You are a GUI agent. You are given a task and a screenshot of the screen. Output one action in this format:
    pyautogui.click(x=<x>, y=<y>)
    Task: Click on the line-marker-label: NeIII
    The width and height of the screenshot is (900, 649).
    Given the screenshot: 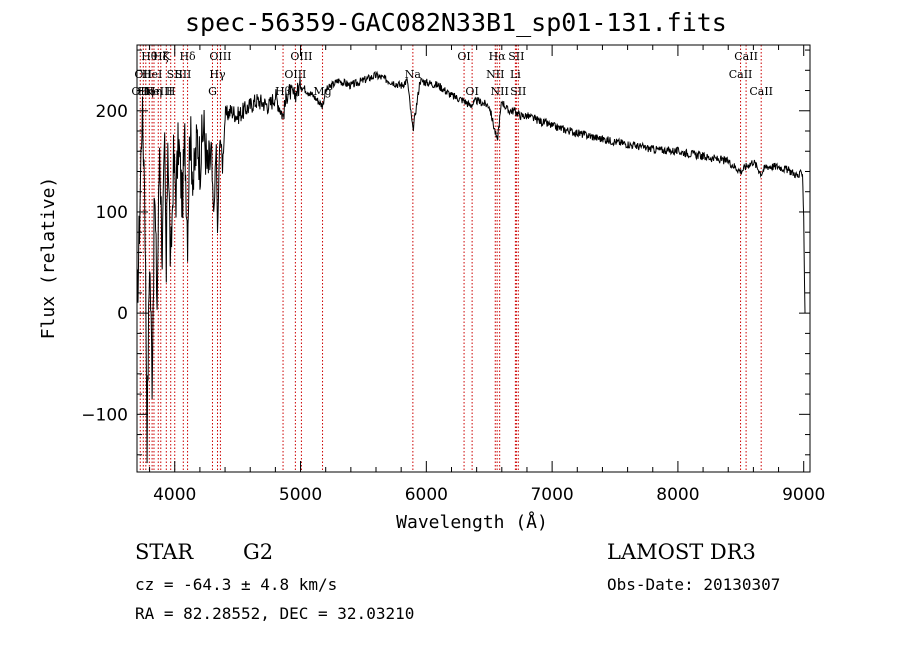 What is the action you would take?
    pyautogui.click(x=158, y=91)
    